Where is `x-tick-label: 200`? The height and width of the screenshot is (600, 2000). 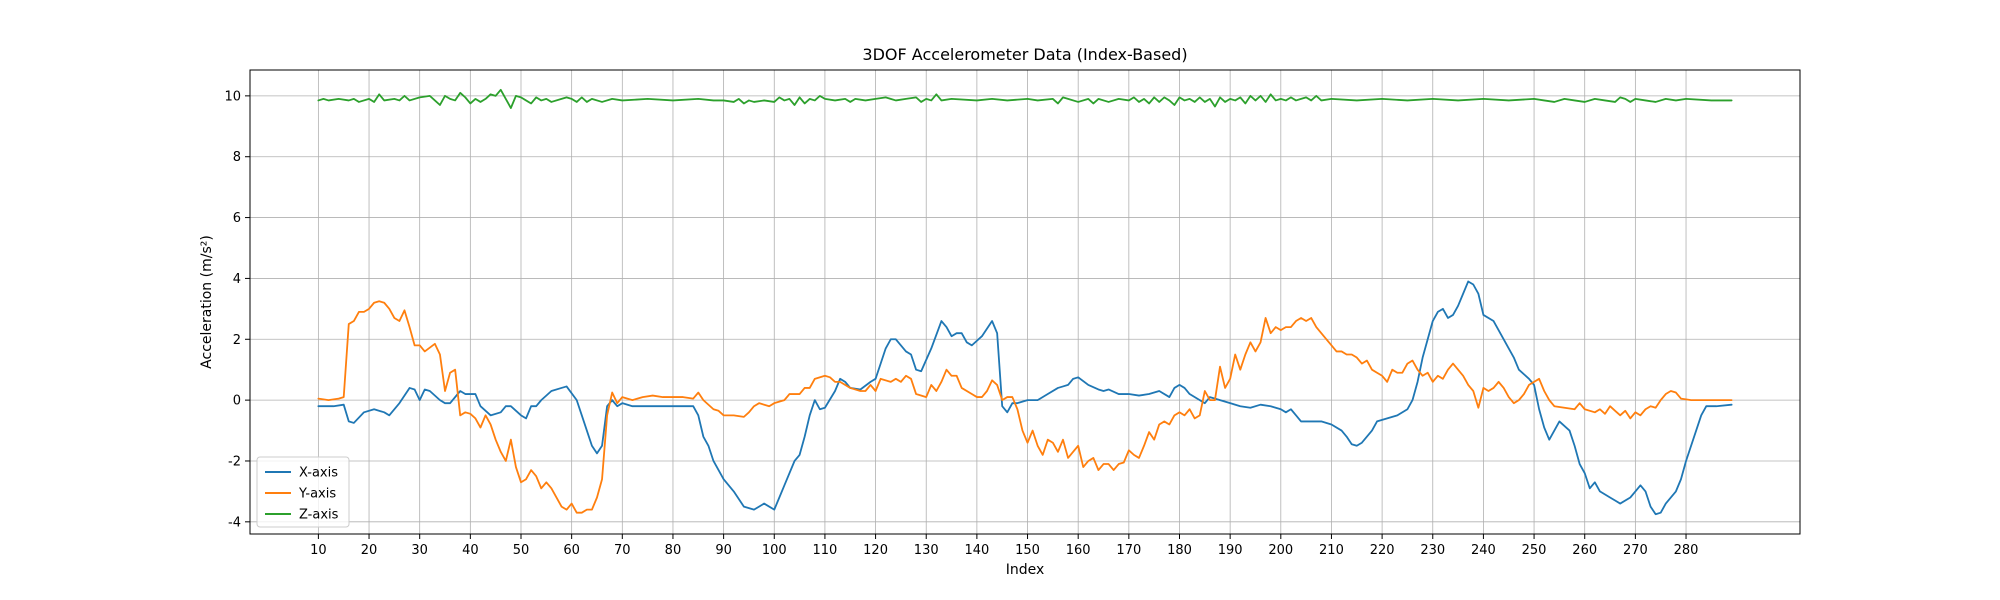 x-tick-label: 200 is located at coordinates (1280, 550).